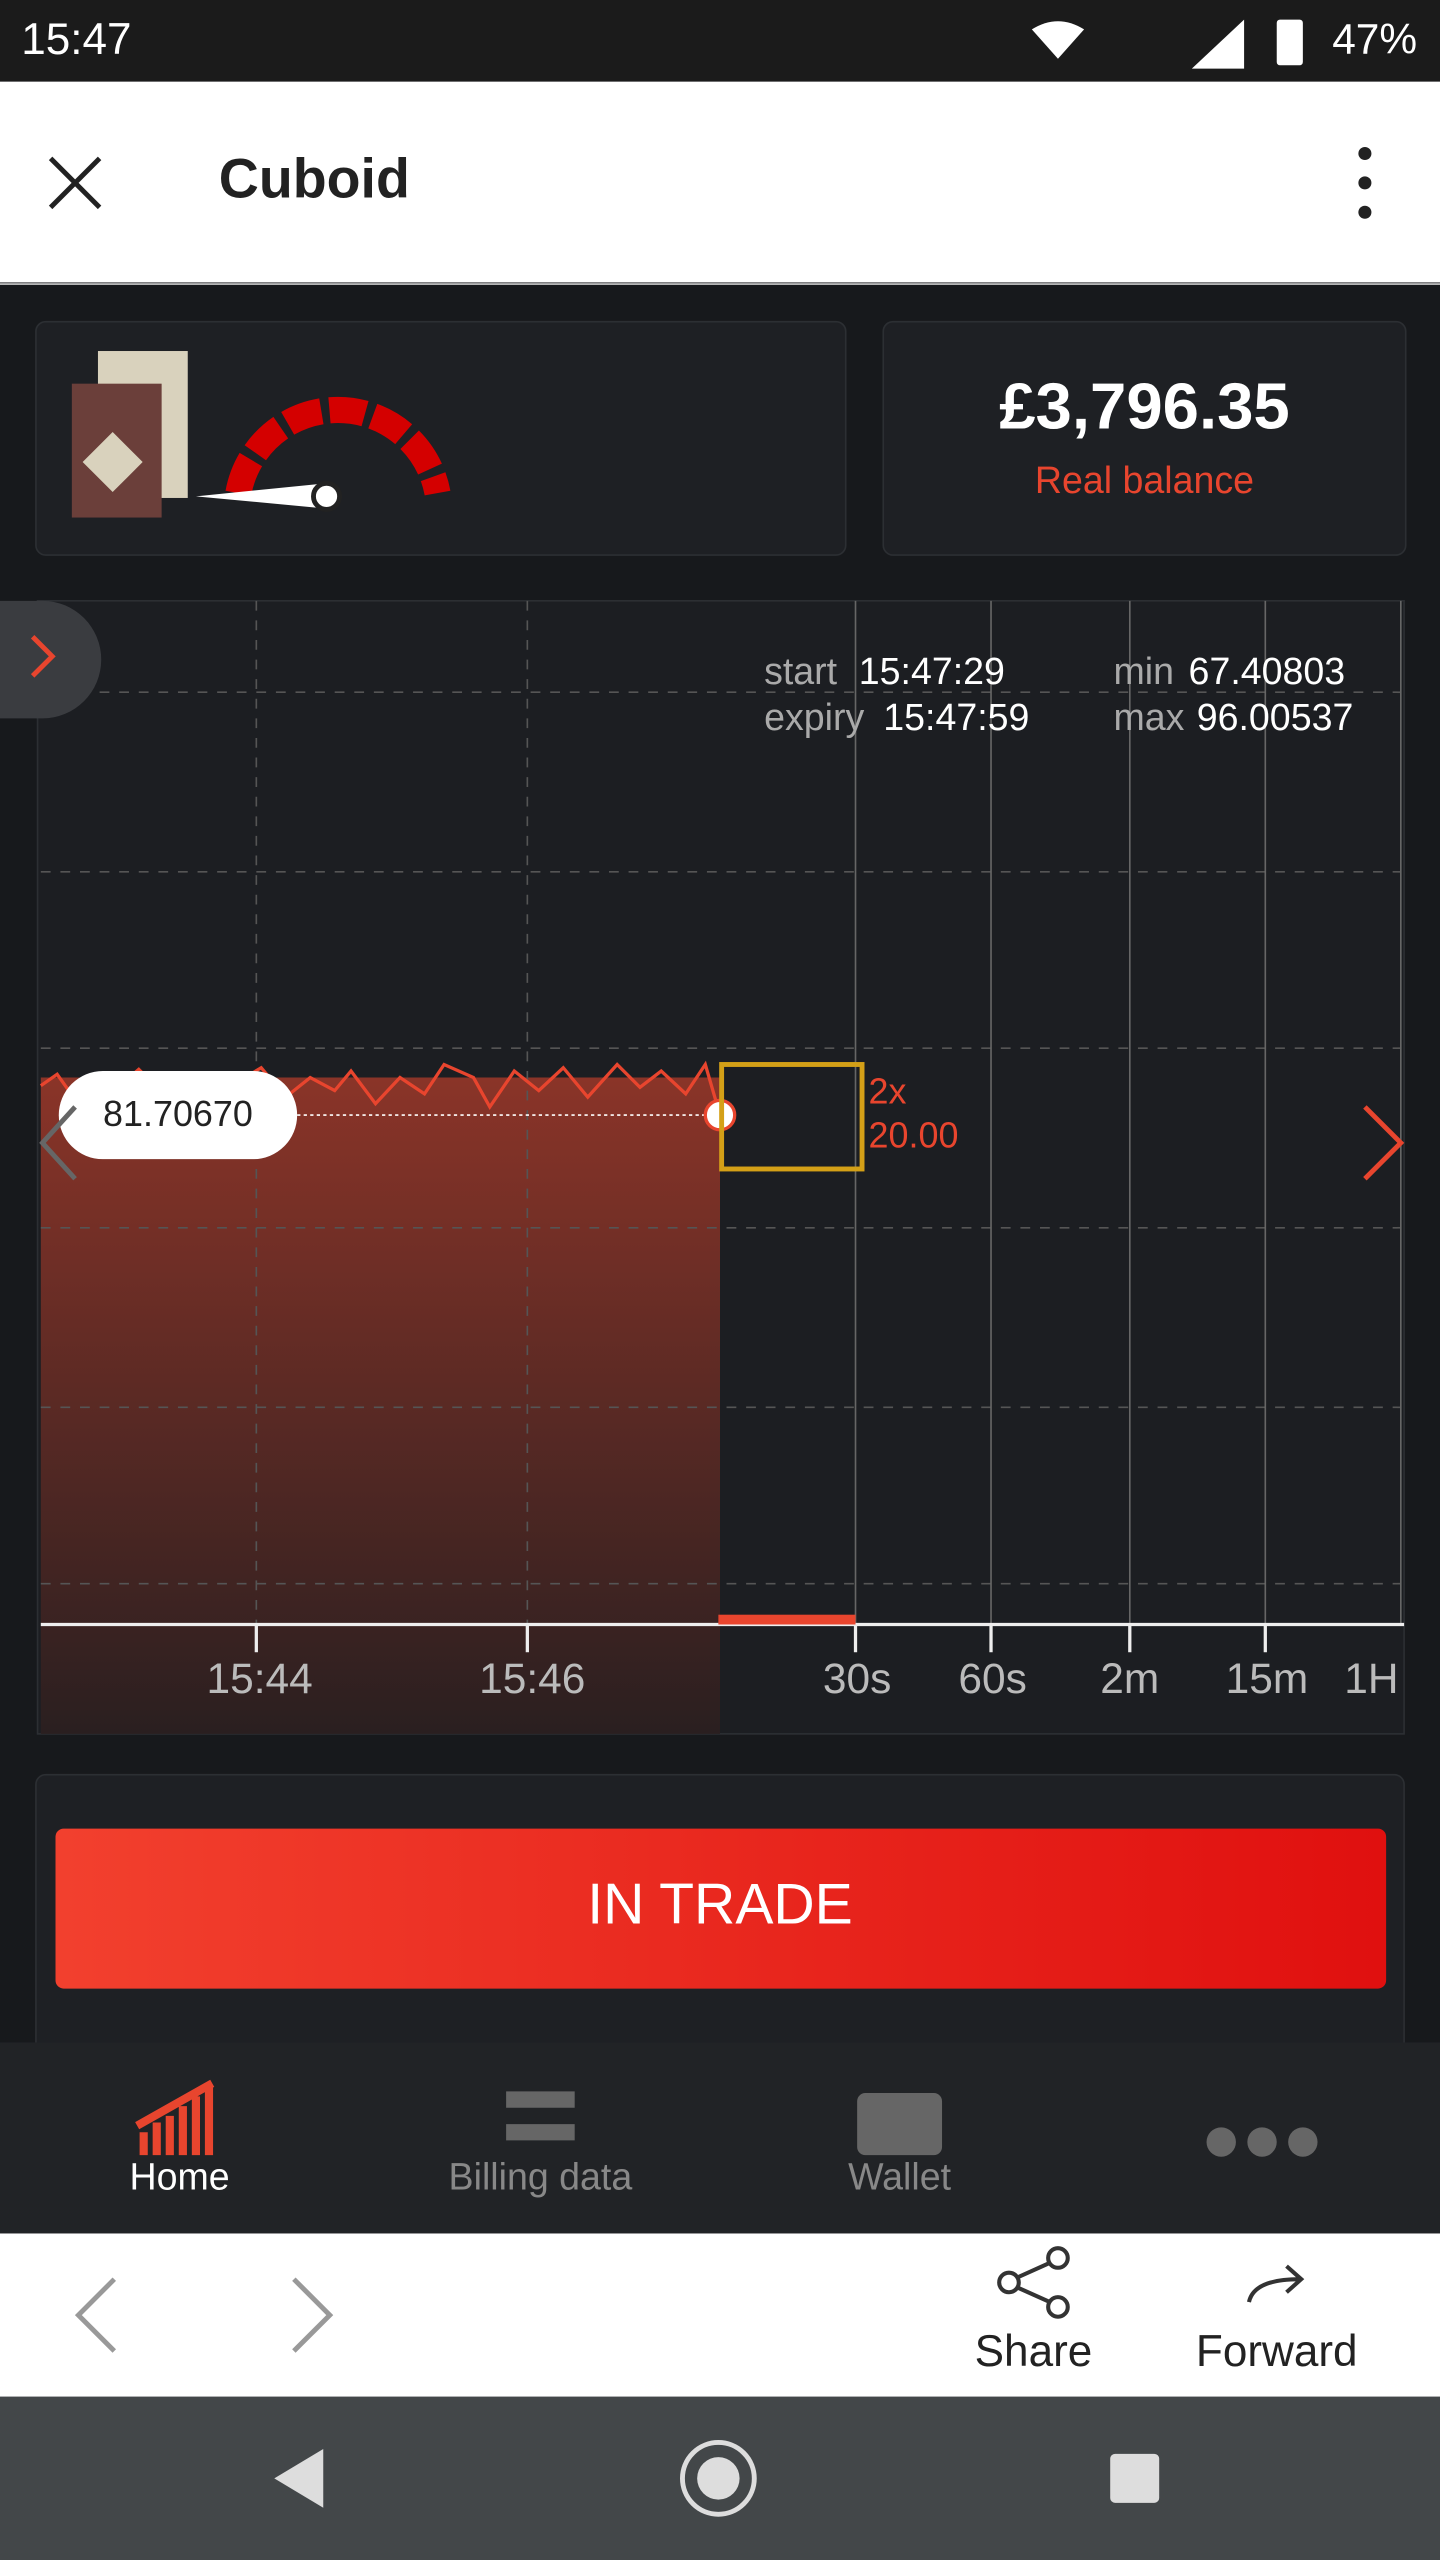 The width and height of the screenshot is (1440, 2560). I want to click on time-label: 30s, so click(857, 1678).